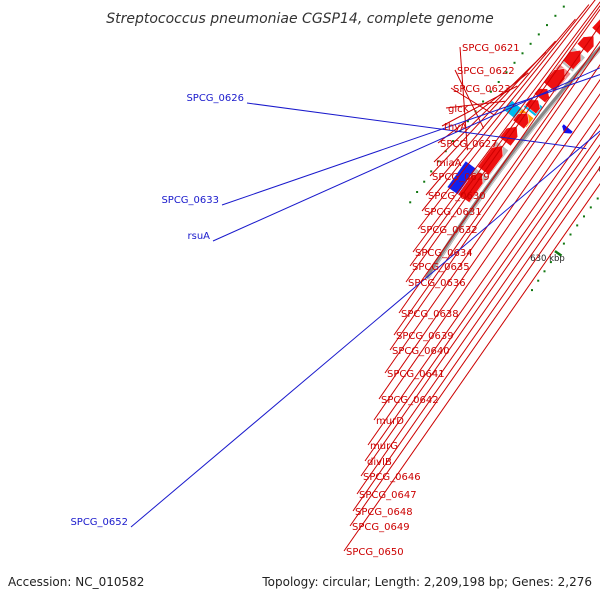 The image size is (600, 600). Describe the element at coordinates (76, 582) in the screenshot. I see `accession-text: Accession: NC_010582` at that location.